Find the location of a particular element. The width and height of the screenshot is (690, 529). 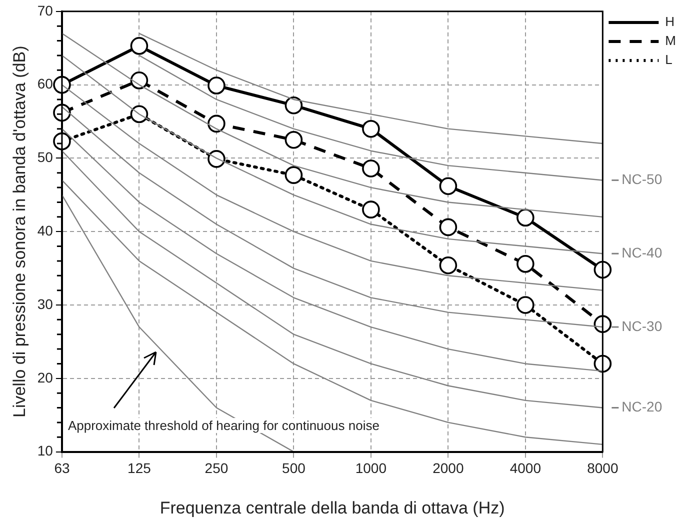

x-tick-label: 125 is located at coordinates (140, 468).